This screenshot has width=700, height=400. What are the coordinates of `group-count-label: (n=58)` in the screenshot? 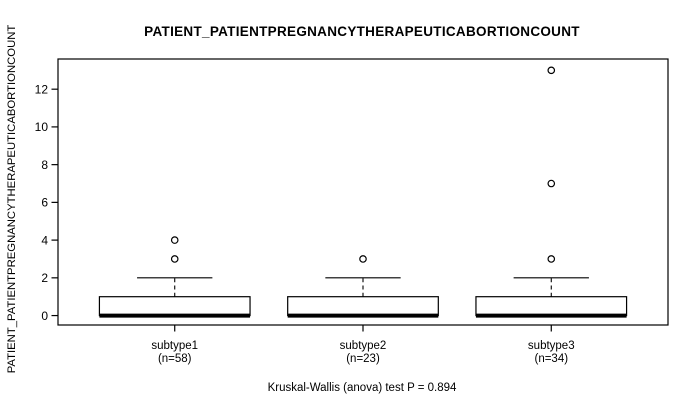 It's located at (175, 359).